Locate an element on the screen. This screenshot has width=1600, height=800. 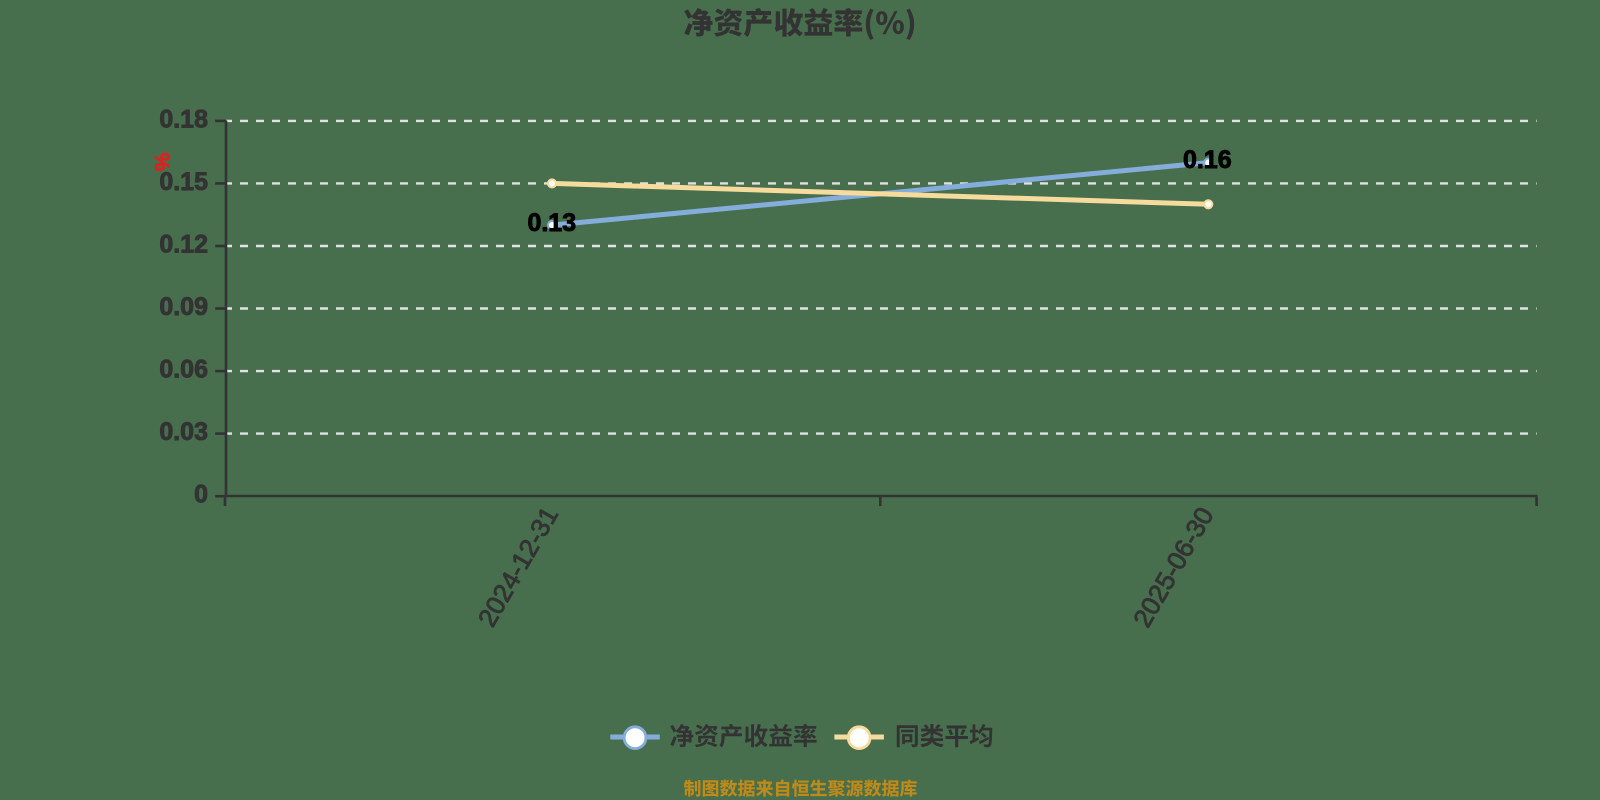
svg-text: 0.15 is located at coordinates (183, 182).